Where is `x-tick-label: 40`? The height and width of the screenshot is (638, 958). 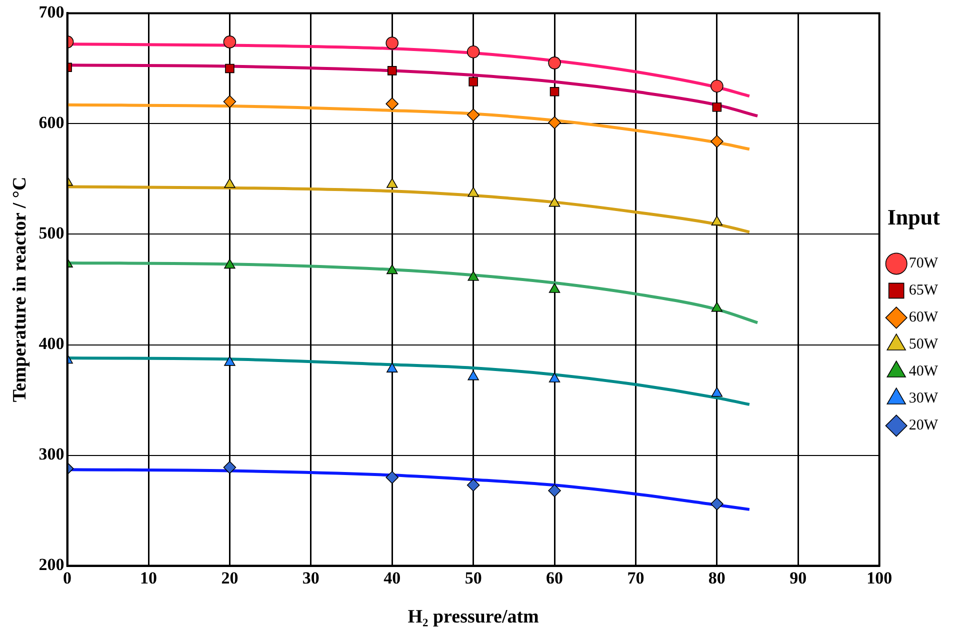 x-tick-label: 40 is located at coordinates (392, 578).